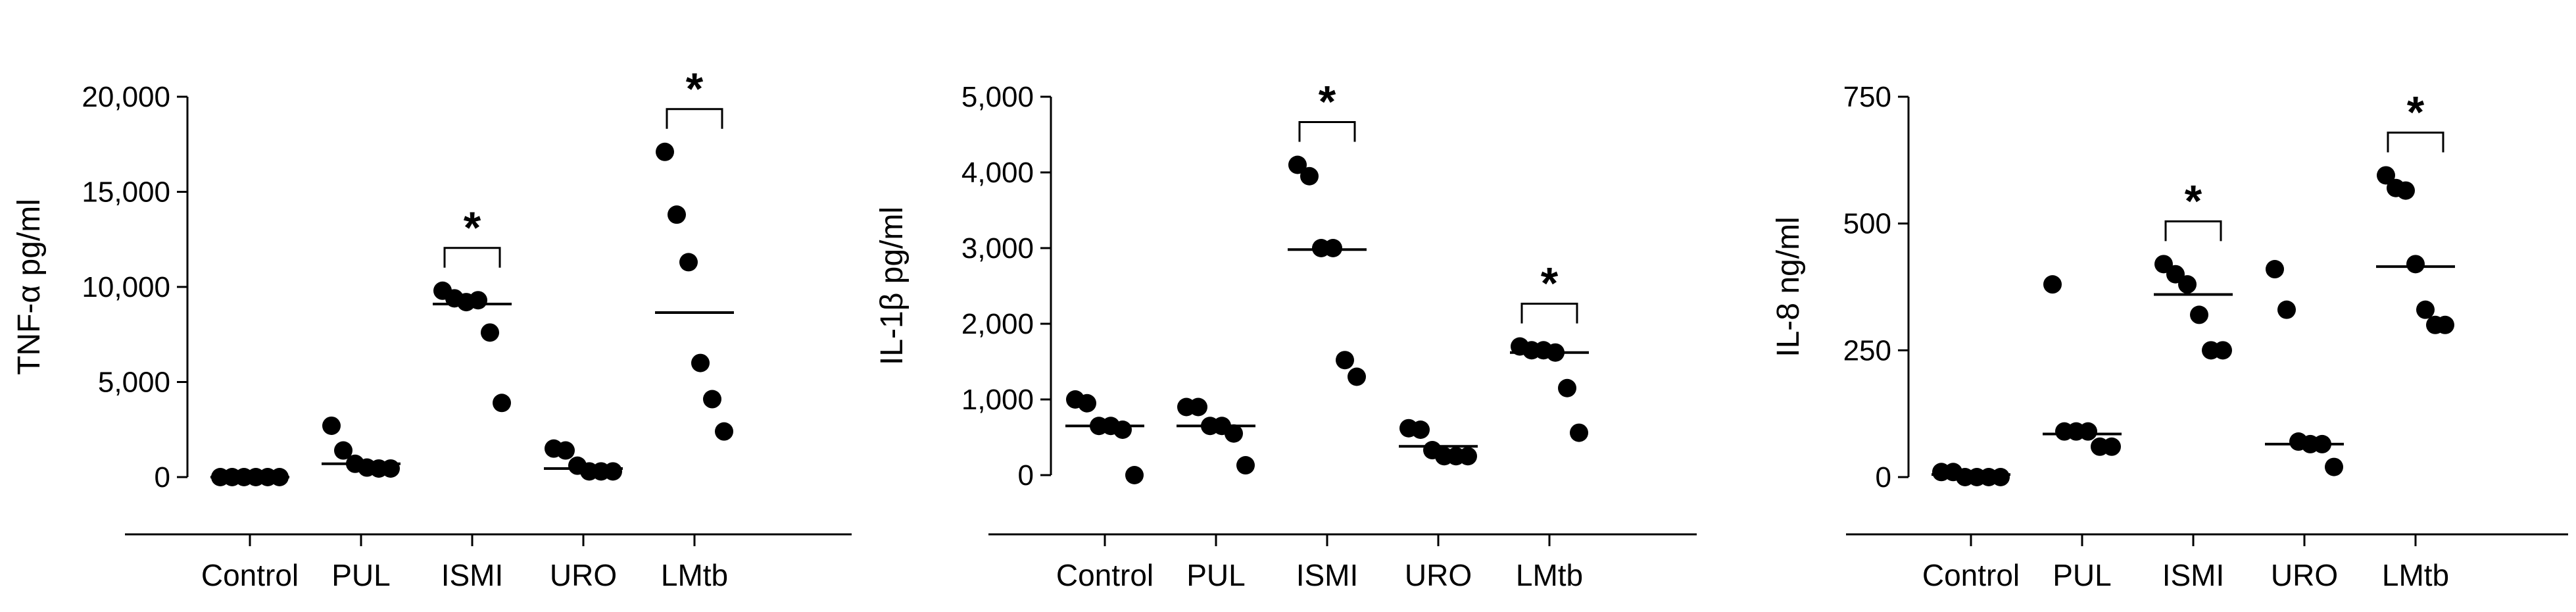  What do you see at coordinates (1867, 350) in the screenshot?
I see `y-tick-label: 250` at bounding box center [1867, 350].